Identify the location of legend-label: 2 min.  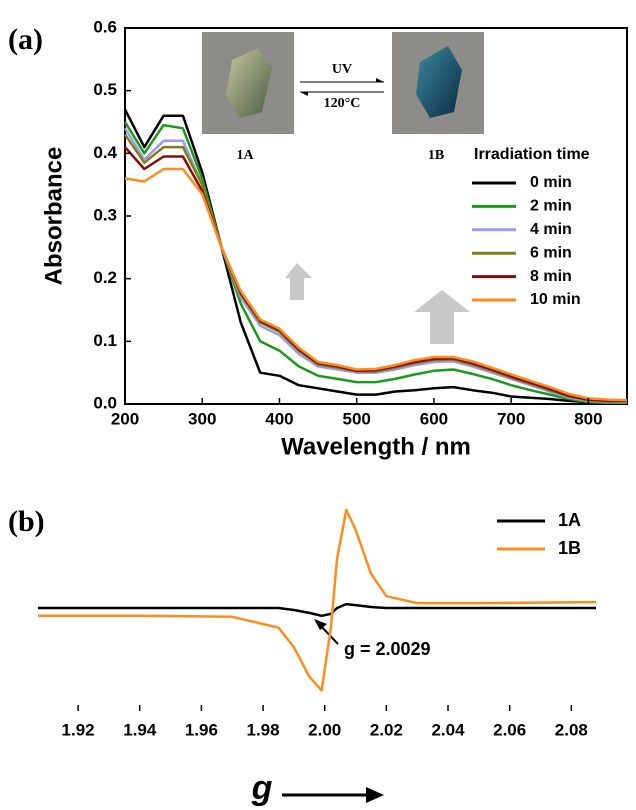
(551, 206).